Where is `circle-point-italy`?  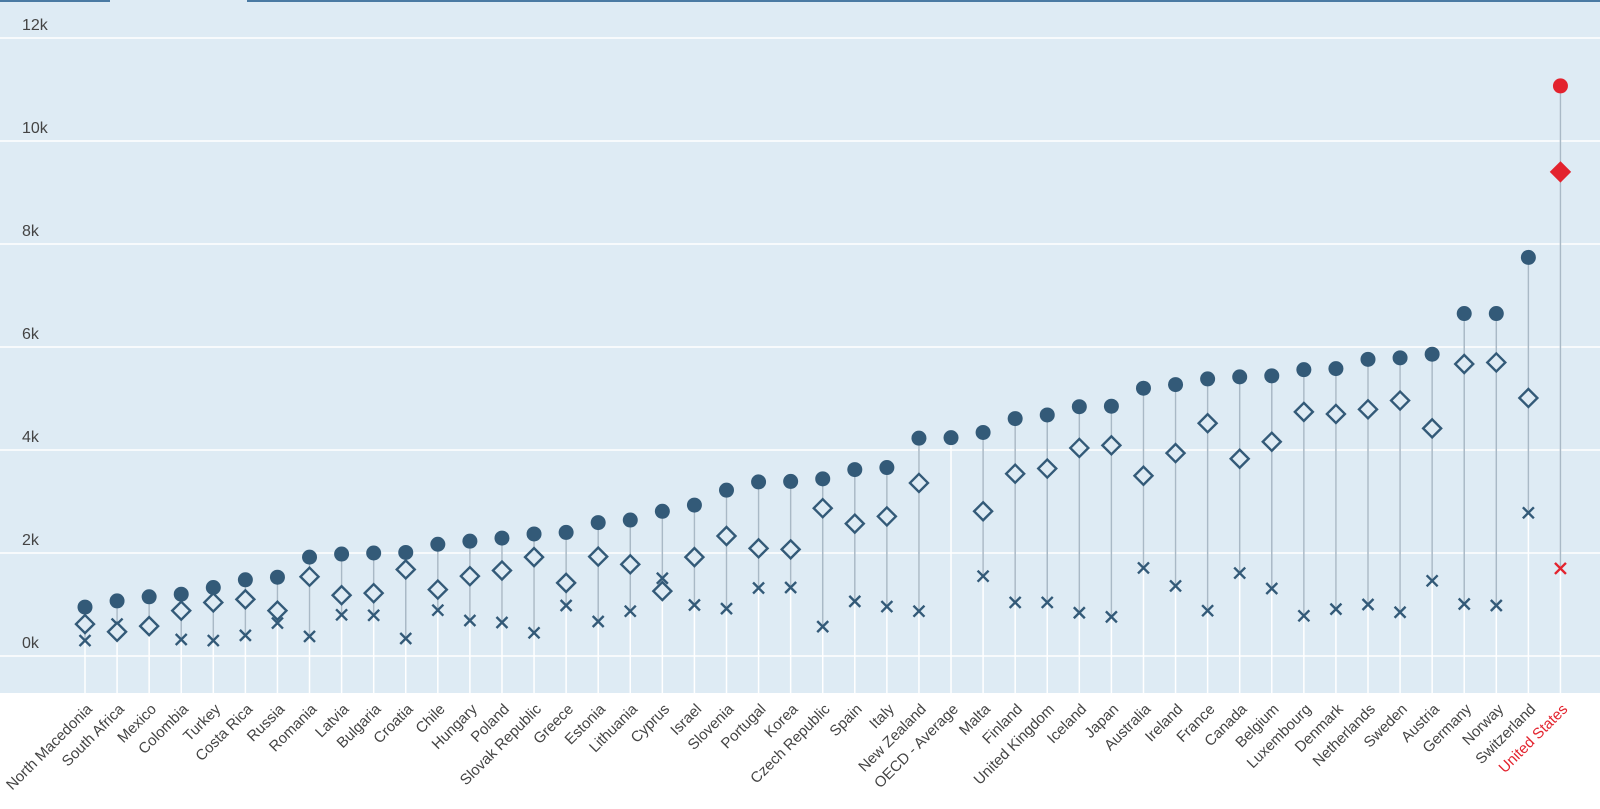 circle-point-italy is located at coordinates (887, 468).